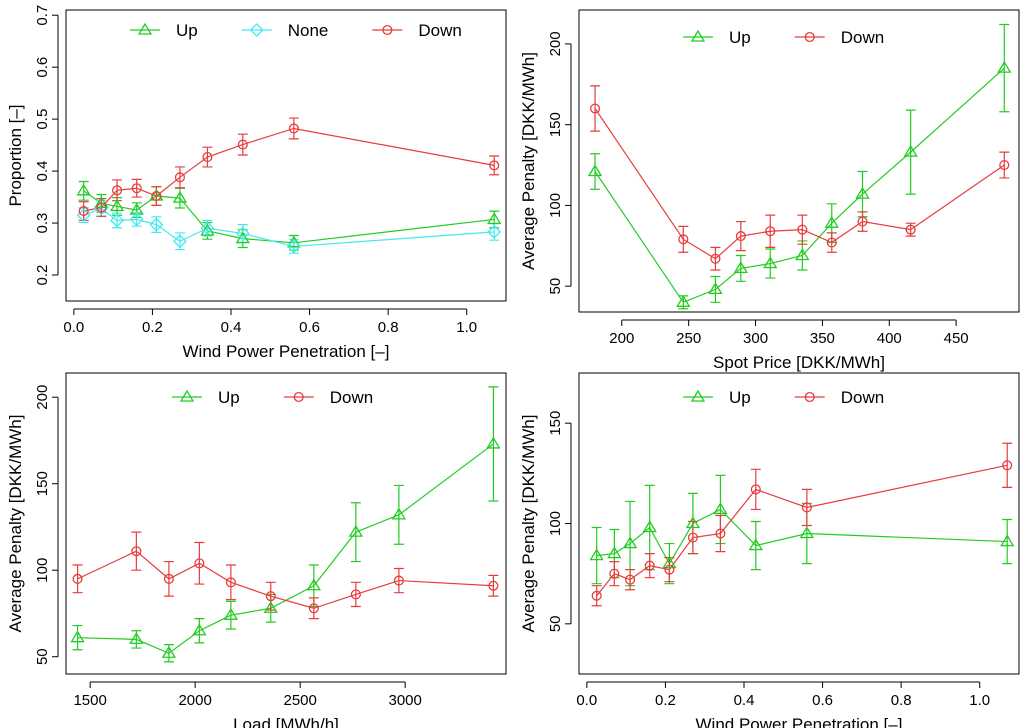 The height and width of the screenshot is (728, 1024). What do you see at coordinates (799, 721) in the screenshot?
I see `x-axis-label: Wind Power Penetration [–]` at bounding box center [799, 721].